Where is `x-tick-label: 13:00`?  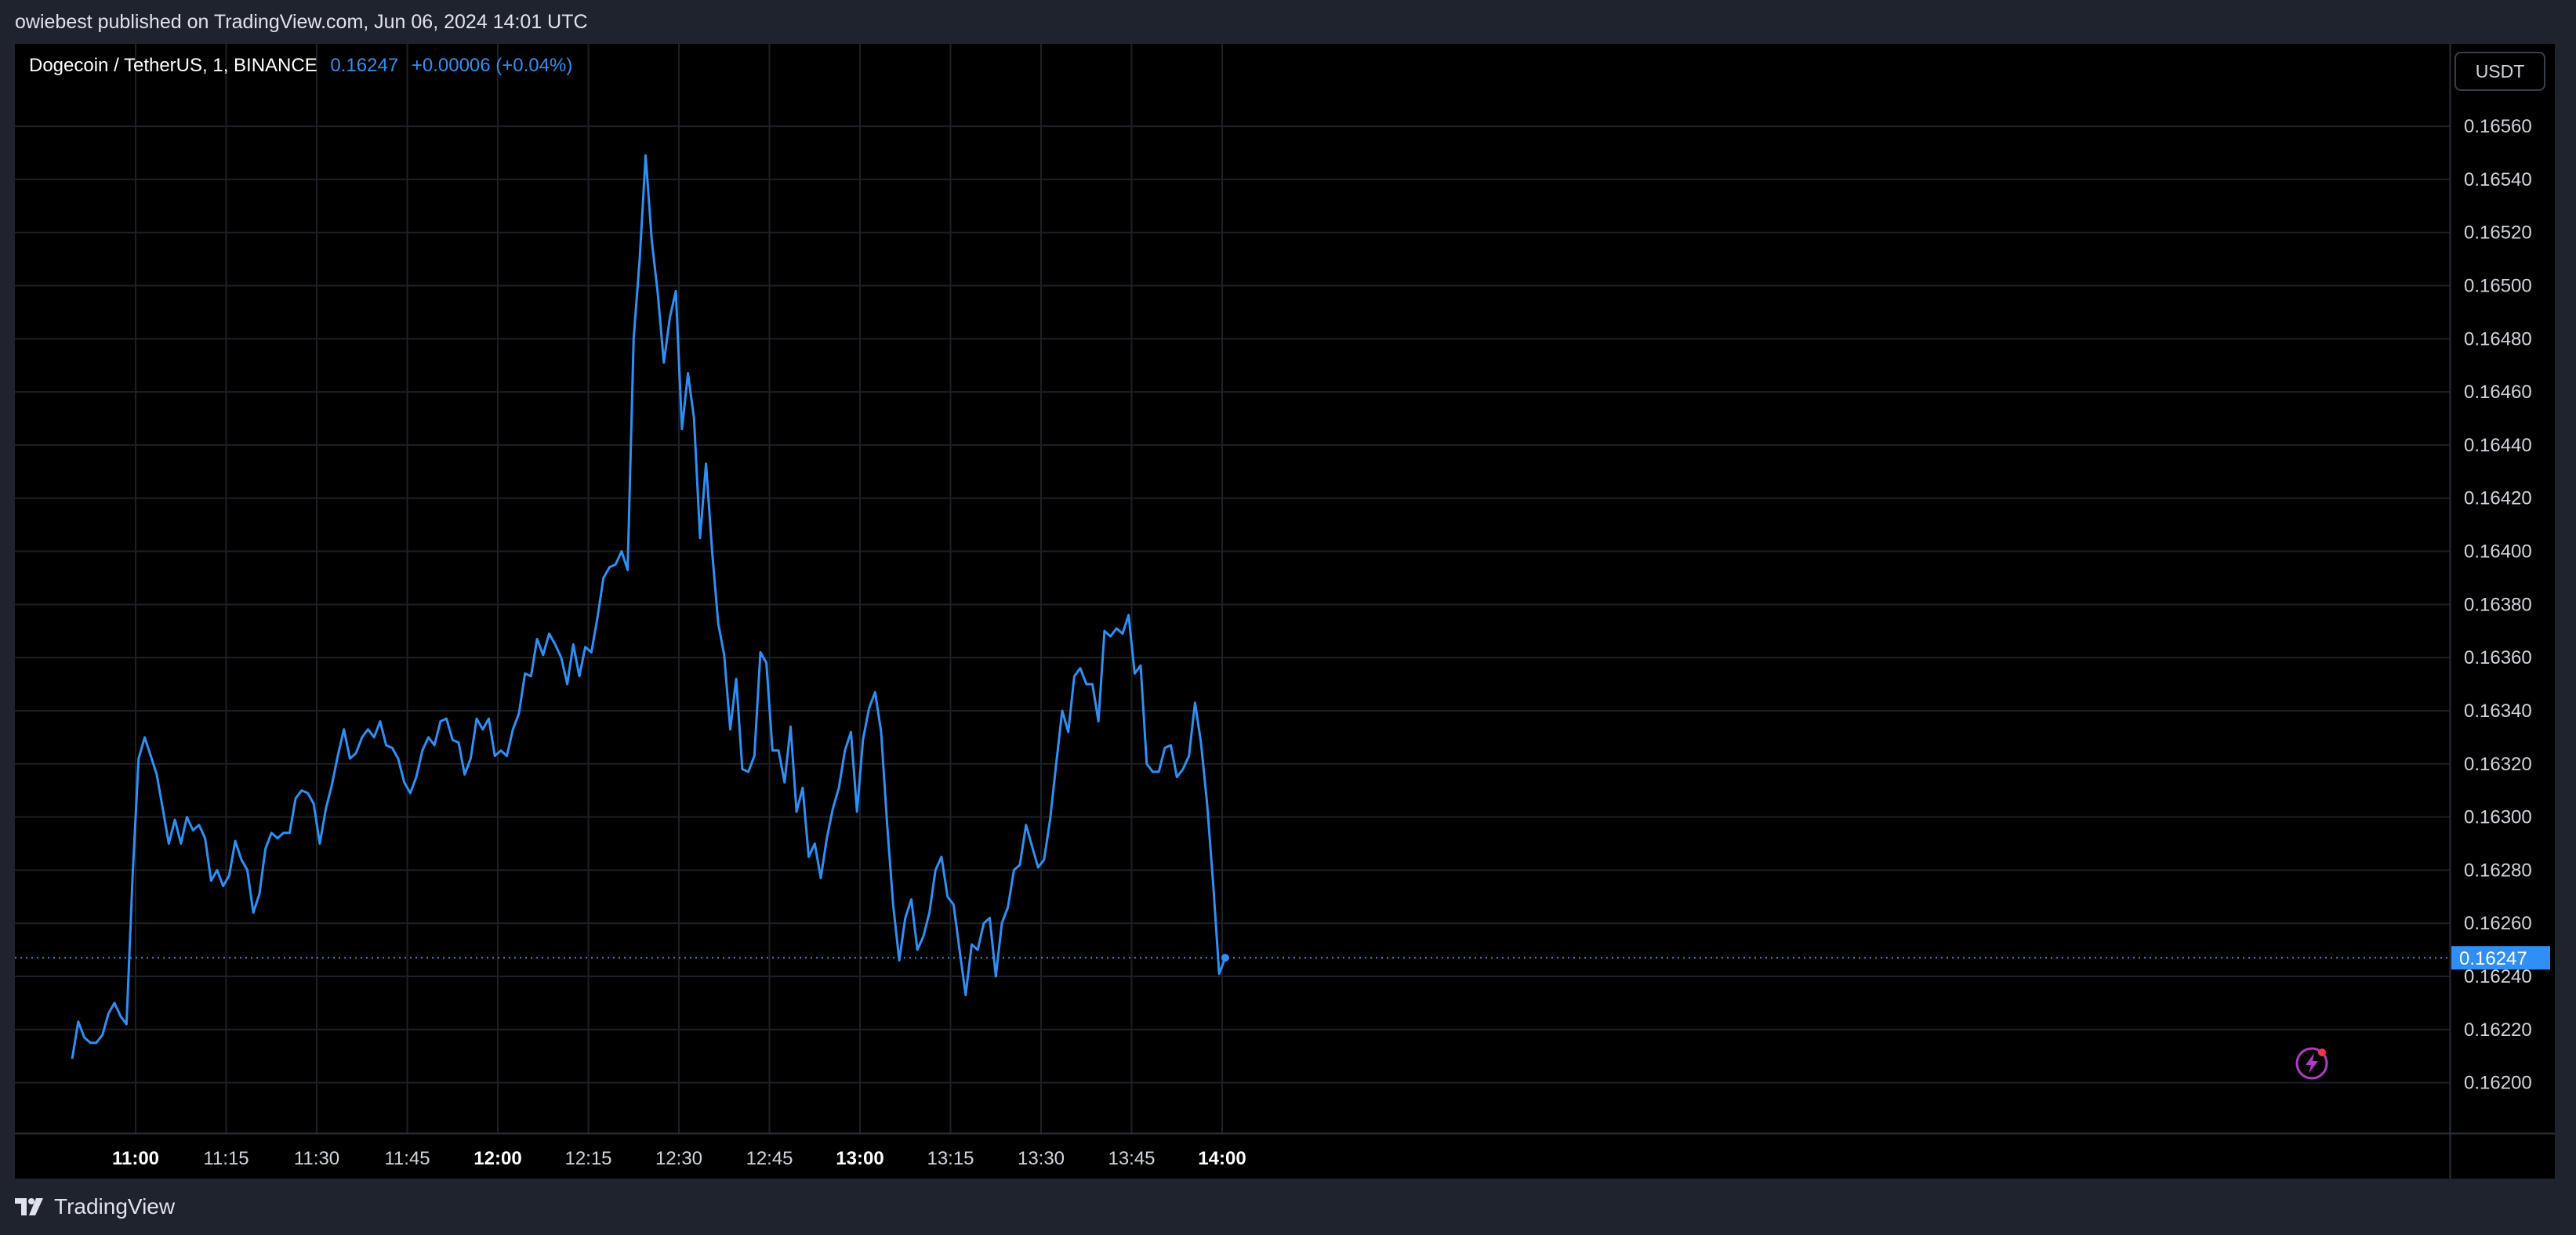 x-tick-label: 13:00 is located at coordinates (860, 1158).